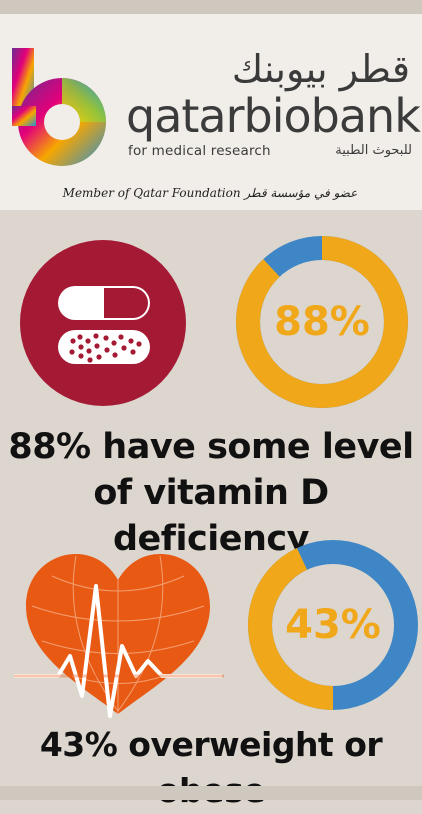 Image resolution: width=422 pixels, height=814 pixels. Describe the element at coordinates (211, 767) in the screenshot. I see `stat-headline: 43% overweight or obese` at that location.